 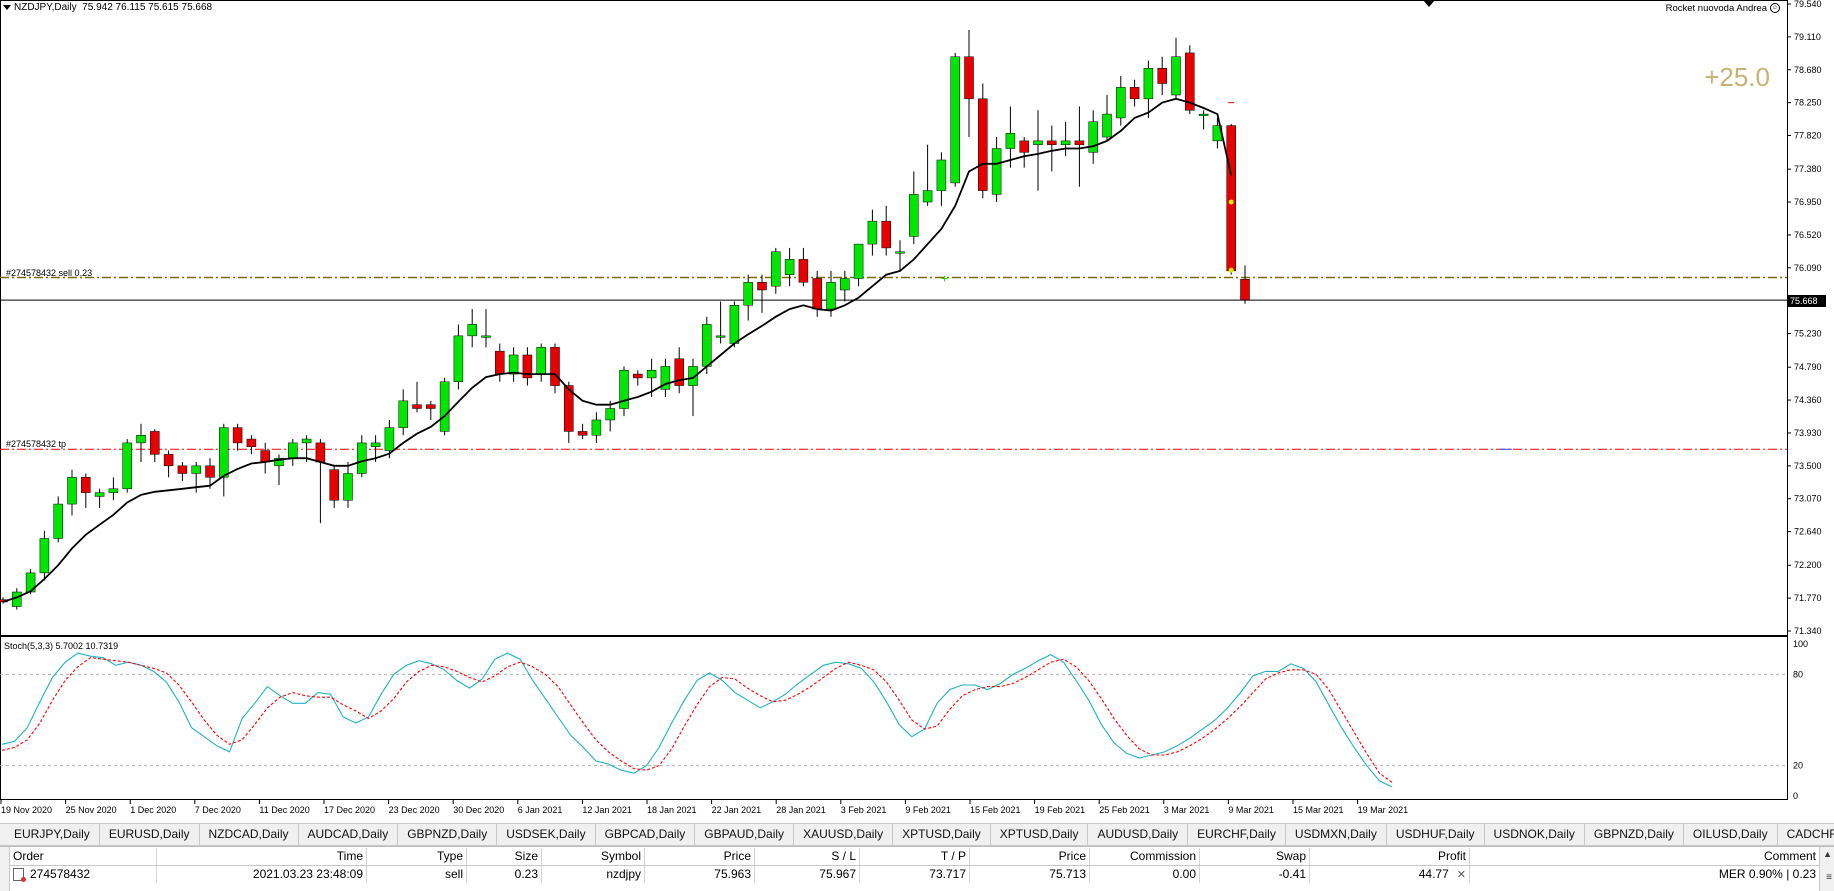 I want to click on x-tick-label: 18 Jan 2021, so click(x=672, y=810).